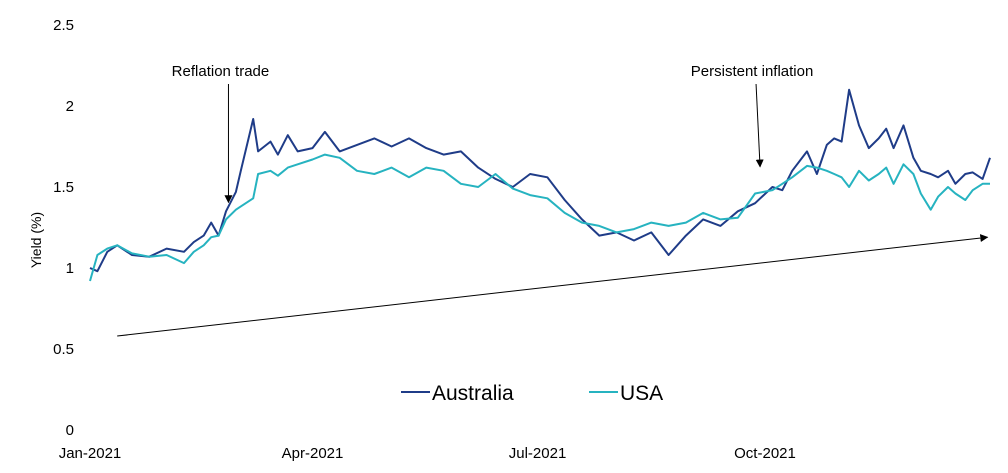  Describe the element at coordinates (641, 393) in the screenshot. I see `legend-label-usa: USA` at that location.